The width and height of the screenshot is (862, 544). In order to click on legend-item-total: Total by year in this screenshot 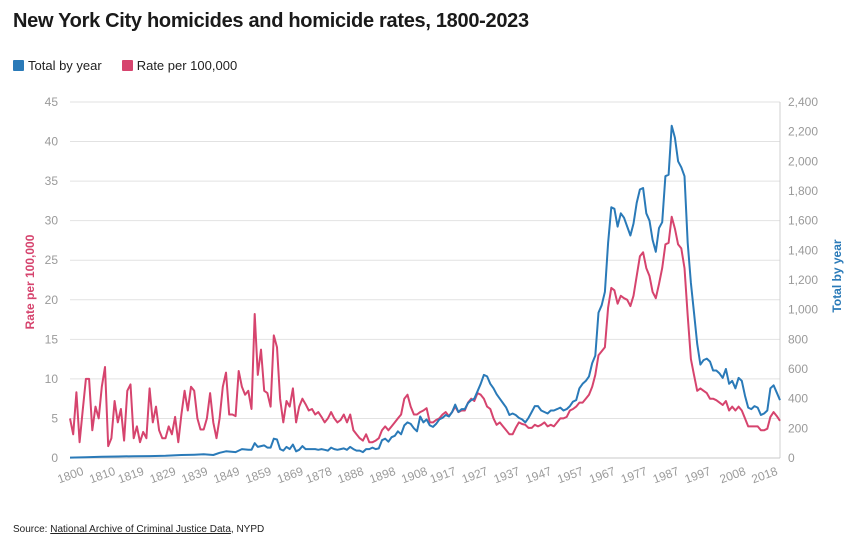, I will do `click(57, 65)`.